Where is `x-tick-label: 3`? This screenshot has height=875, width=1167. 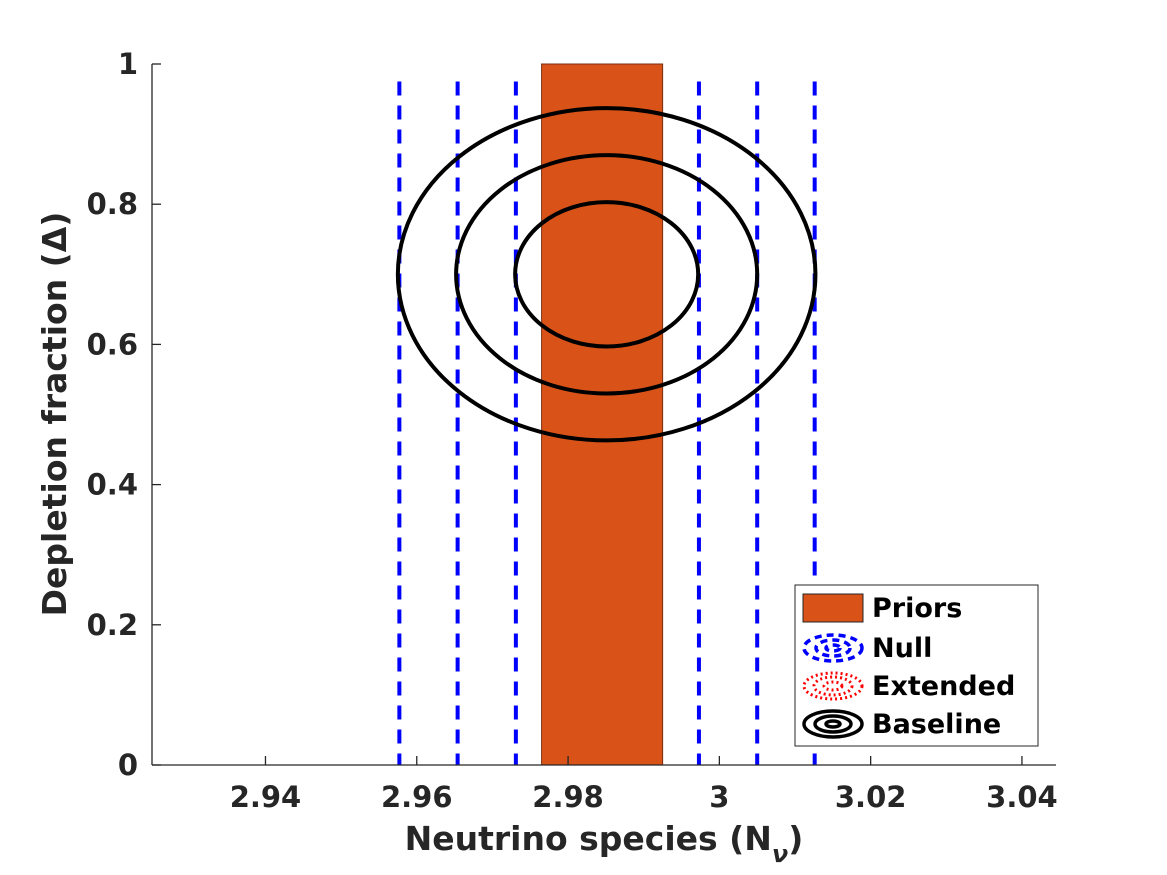 x-tick-label: 3 is located at coordinates (719, 797).